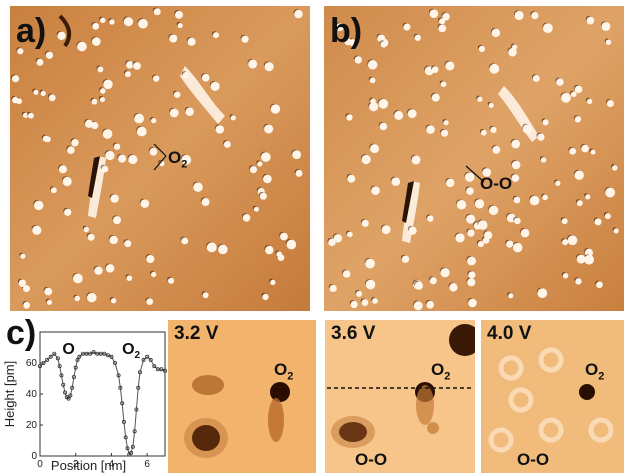 Image resolution: width=624 pixels, height=473 pixels. I want to click on oo-annotation-b: O-O, so click(496, 183).